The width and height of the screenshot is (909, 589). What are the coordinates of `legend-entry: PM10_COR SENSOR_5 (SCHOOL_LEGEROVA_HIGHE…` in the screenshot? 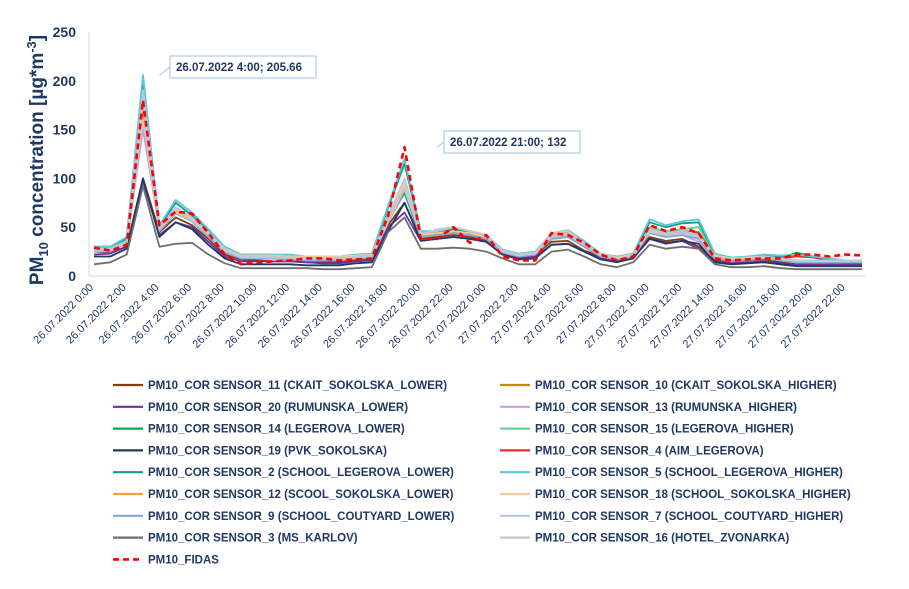 It's located at (689, 473).